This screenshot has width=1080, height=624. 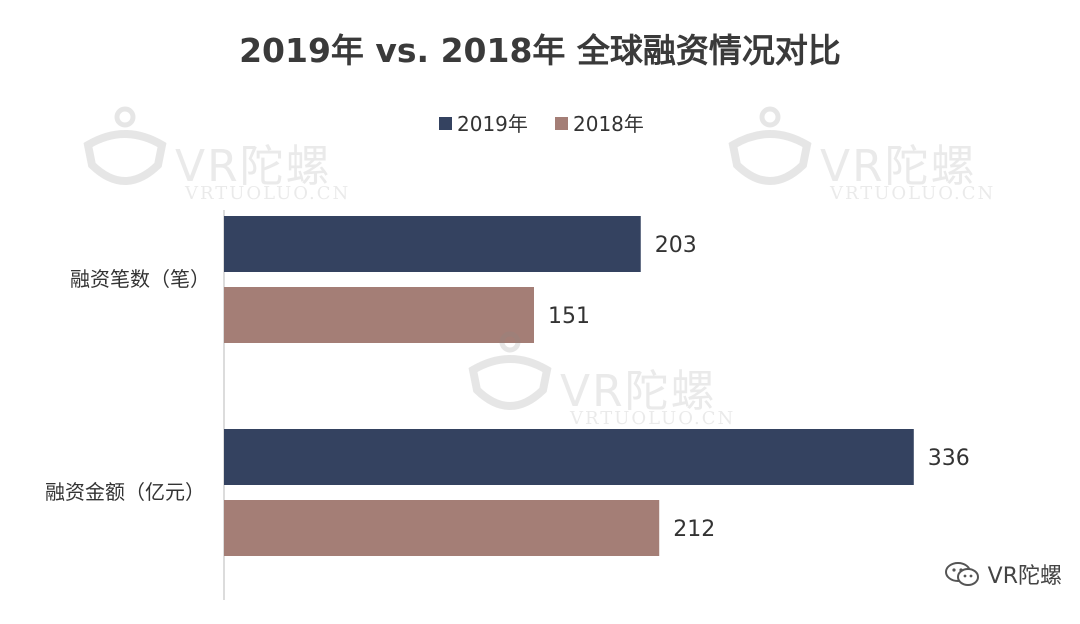 What do you see at coordinates (676, 245) in the screenshot?
I see `data-label-2019年-count: 203` at bounding box center [676, 245].